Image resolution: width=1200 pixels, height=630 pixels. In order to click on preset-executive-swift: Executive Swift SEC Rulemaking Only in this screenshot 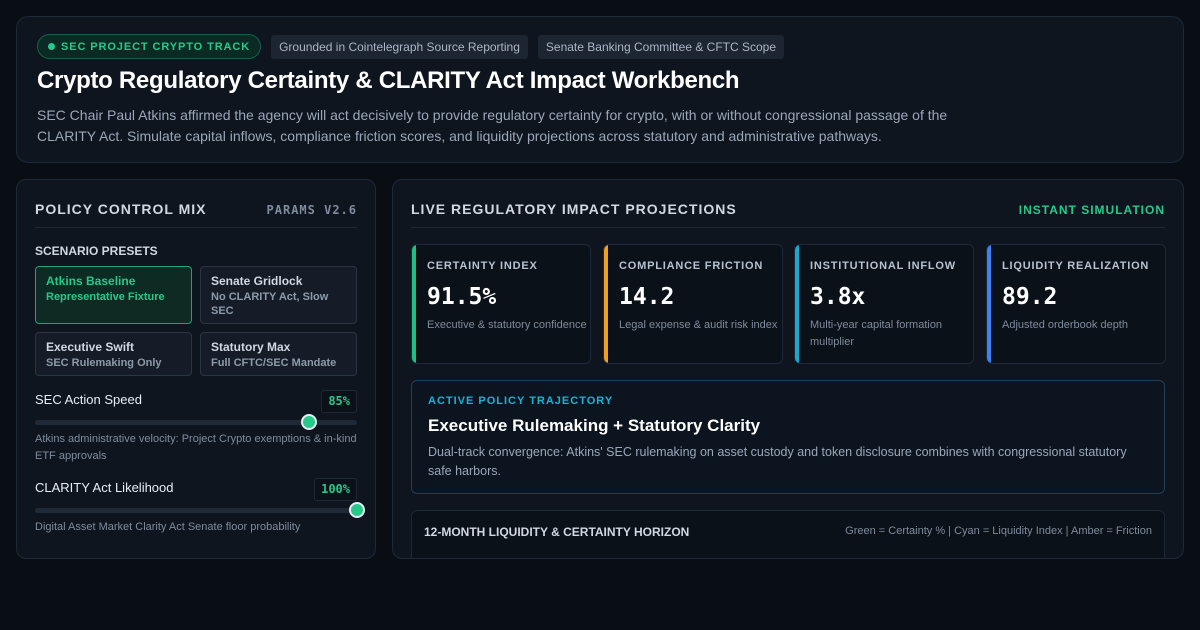, I will do `click(113, 354)`.